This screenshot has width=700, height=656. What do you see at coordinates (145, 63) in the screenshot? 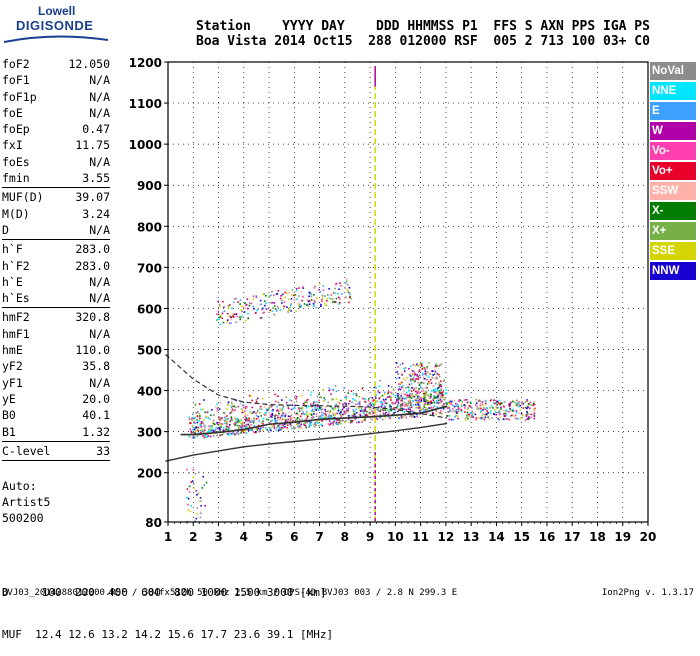
I see `y-tick-label: 1200` at bounding box center [145, 63].